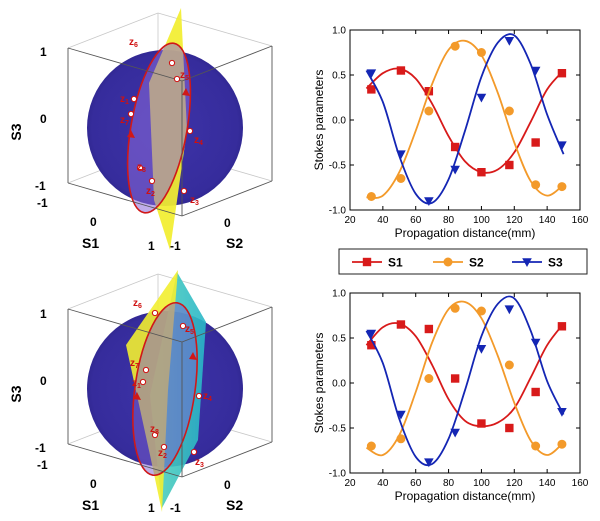 The image size is (600, 521). What do you see at coordinates (339, 76) in the screenshot?
I see `y-tick-label: 0.5` at bounding box center [339, 76].